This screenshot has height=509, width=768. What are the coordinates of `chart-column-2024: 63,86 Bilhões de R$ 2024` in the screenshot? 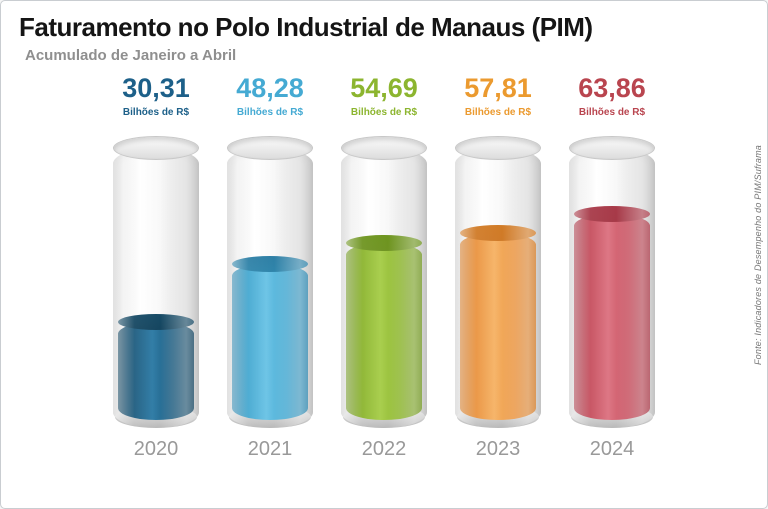 It's located at (612, 266).